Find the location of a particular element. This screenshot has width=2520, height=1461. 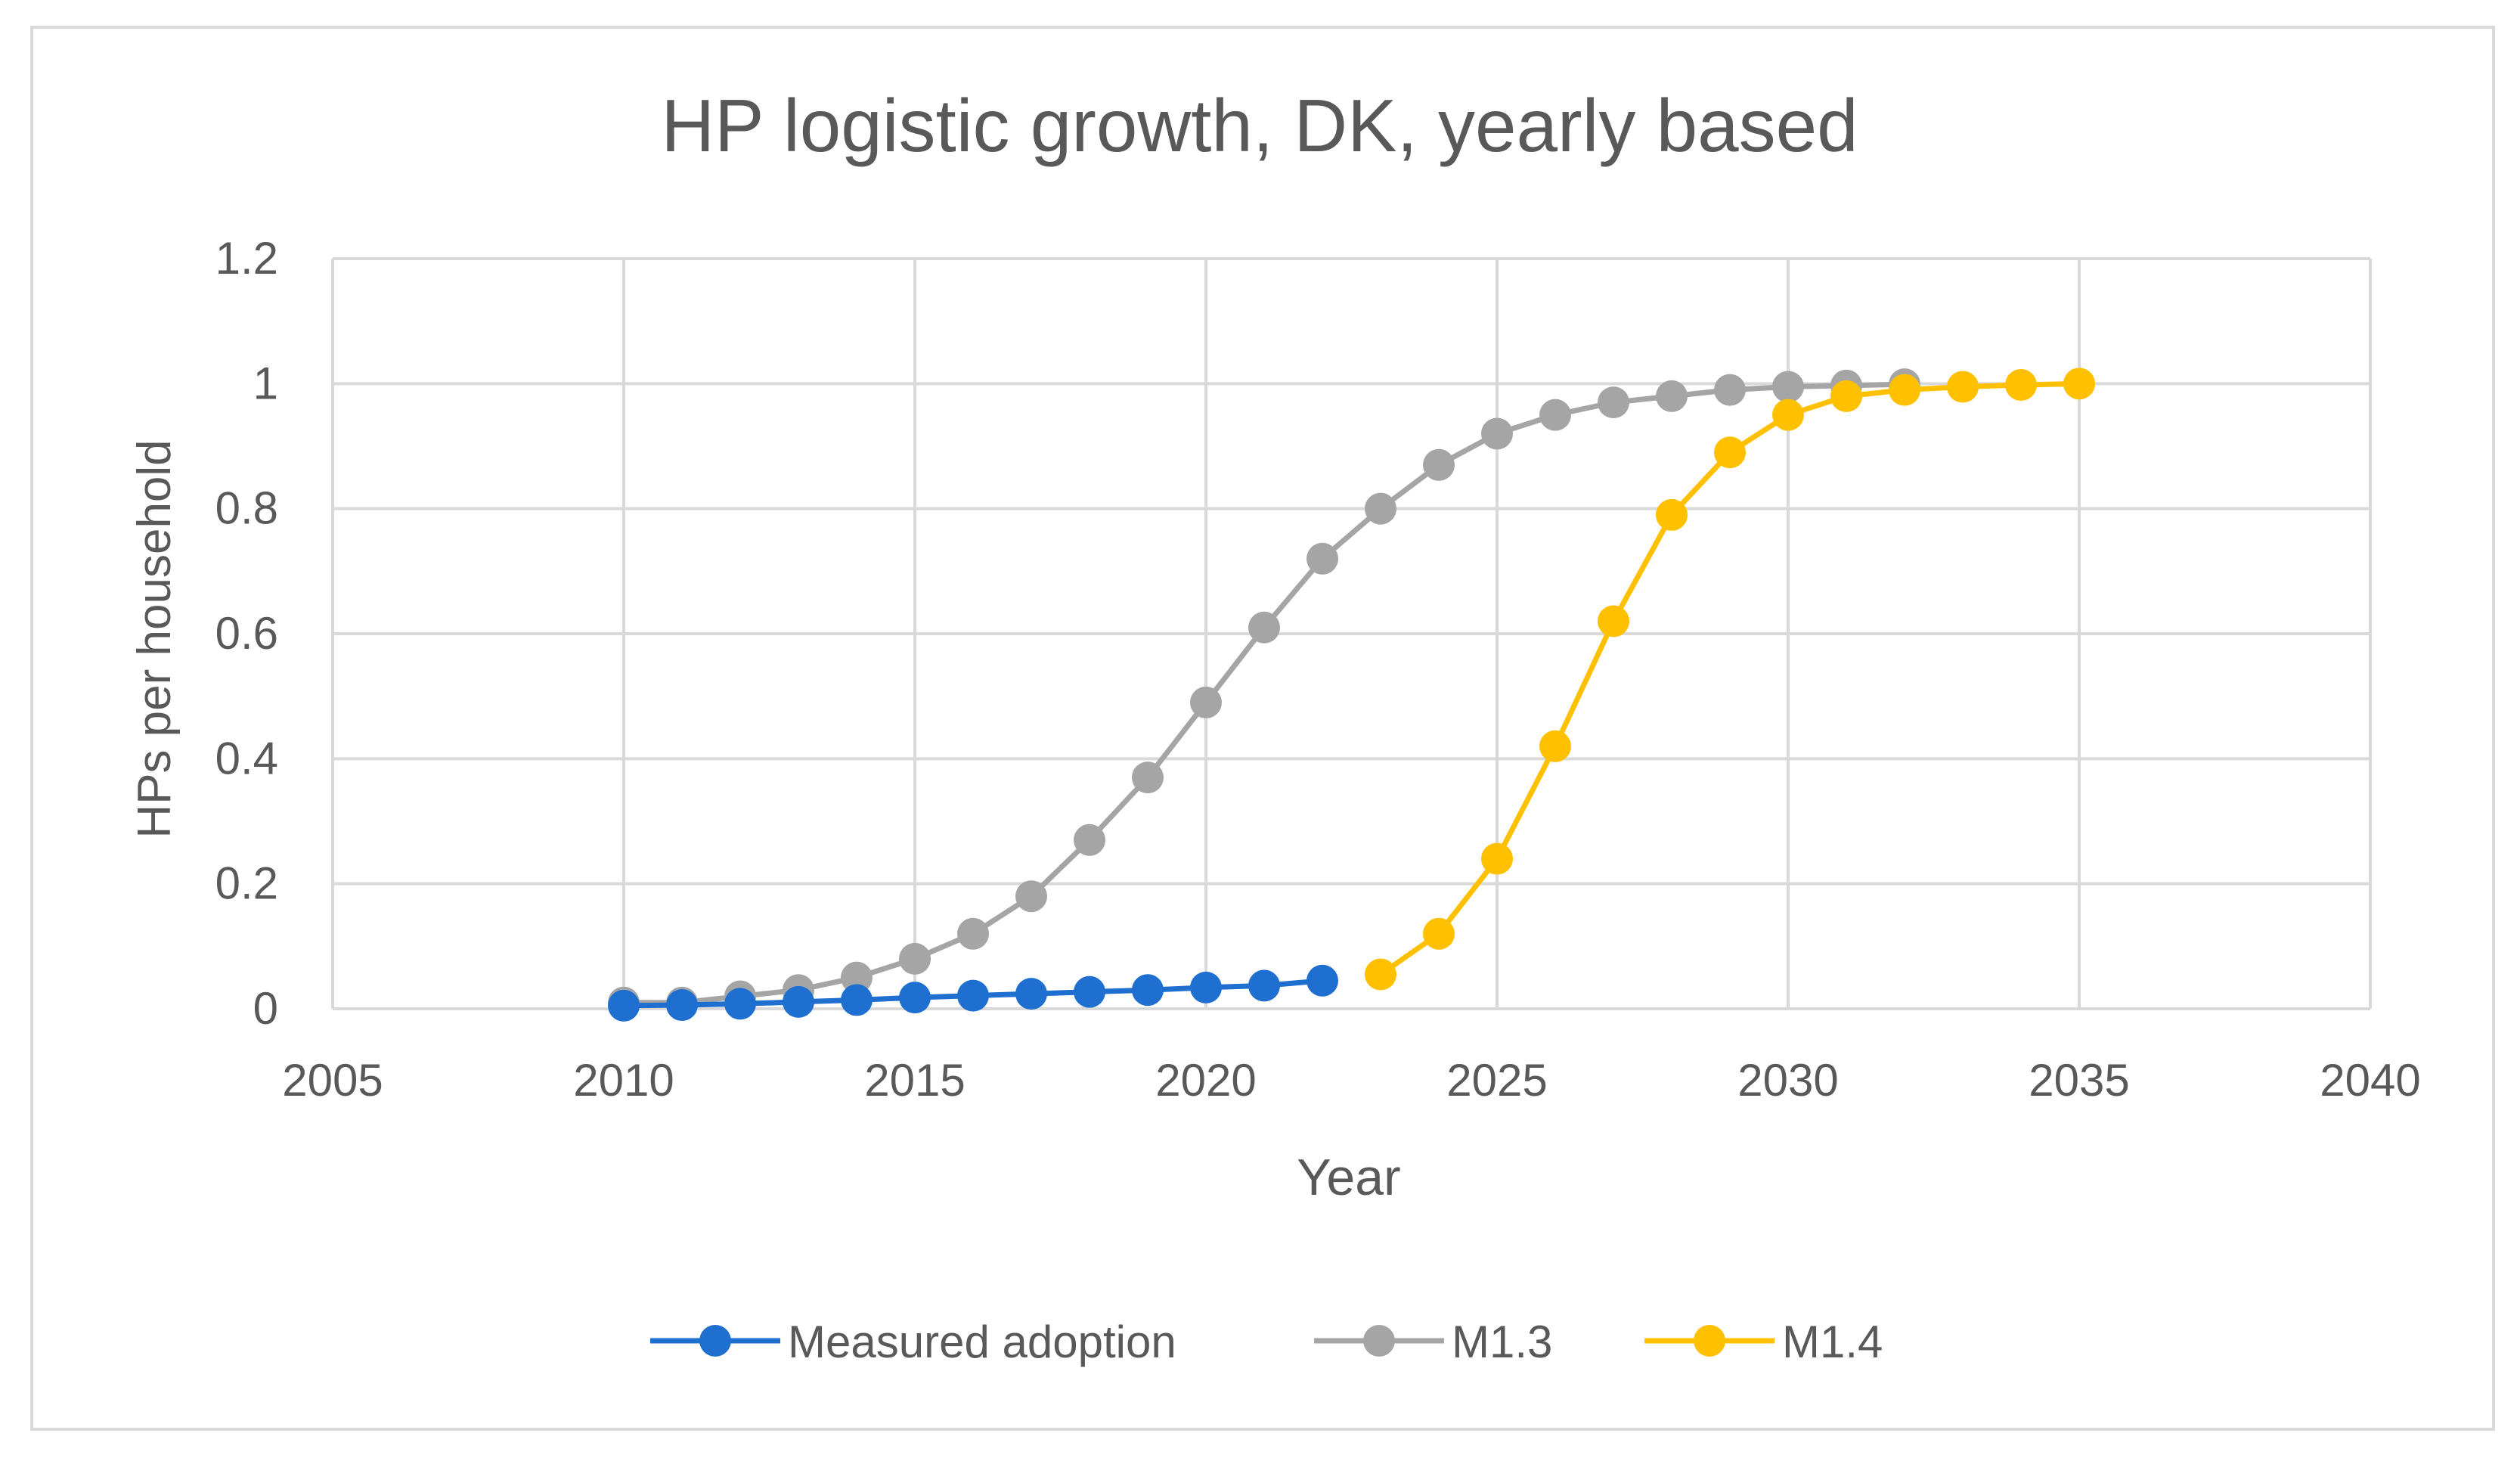

y-tick-label: 0.2 is located at coordinates (246, 883).